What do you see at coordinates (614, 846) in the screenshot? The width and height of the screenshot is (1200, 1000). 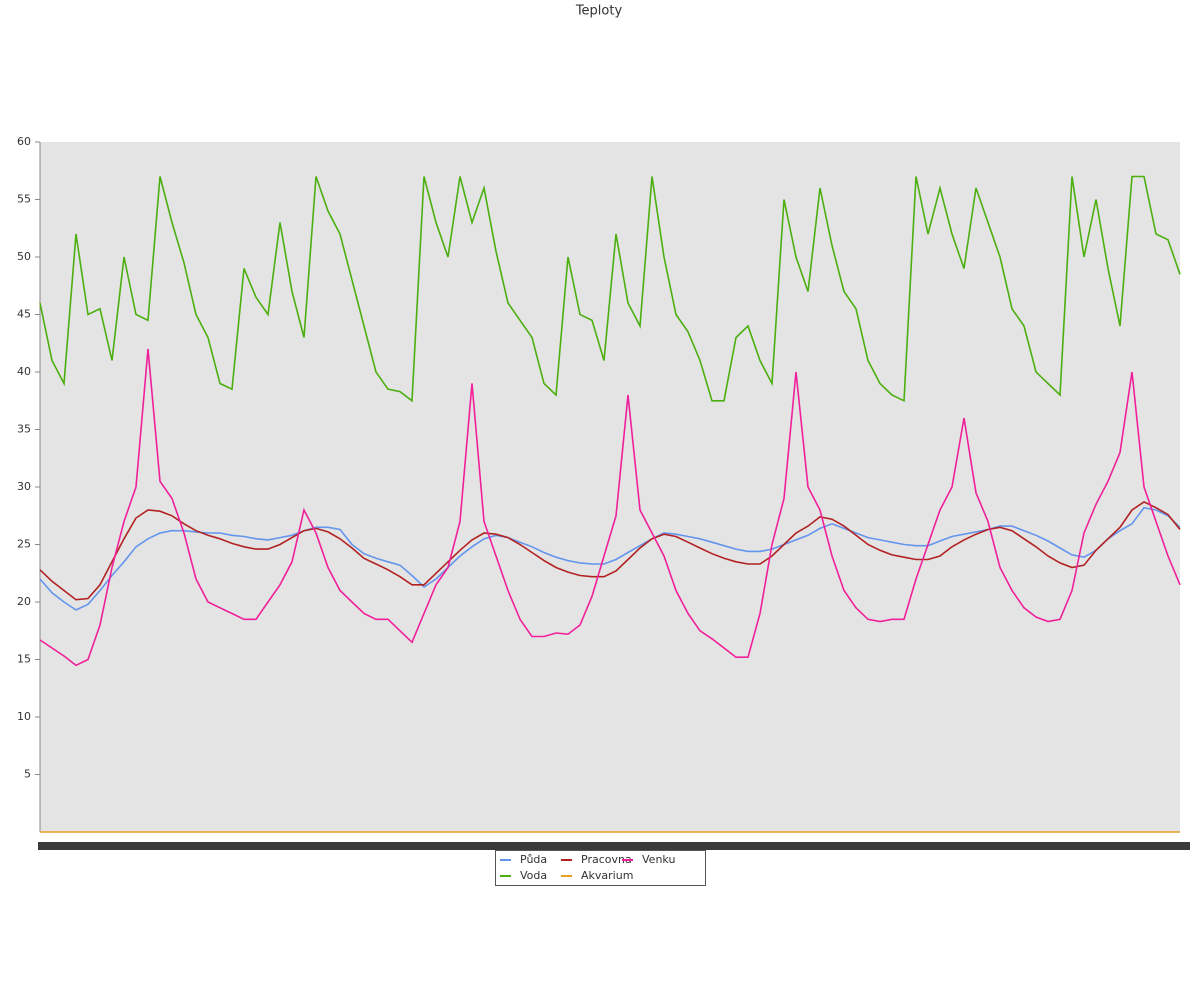 I see `x-tick-labels-illegible` at bounding box center [614, 846].